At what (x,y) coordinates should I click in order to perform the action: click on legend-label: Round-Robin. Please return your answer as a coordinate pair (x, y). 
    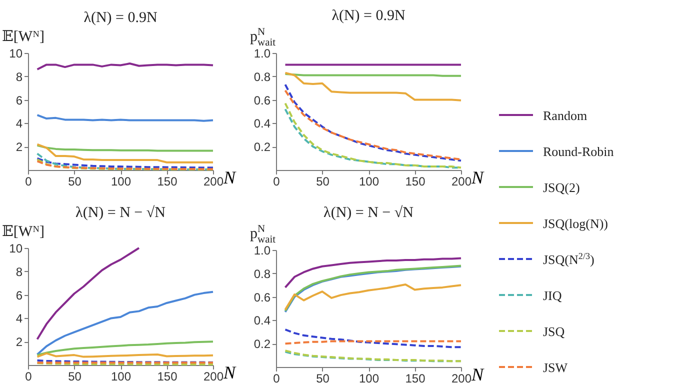
    Looking at the image, I should click on (578, 151).